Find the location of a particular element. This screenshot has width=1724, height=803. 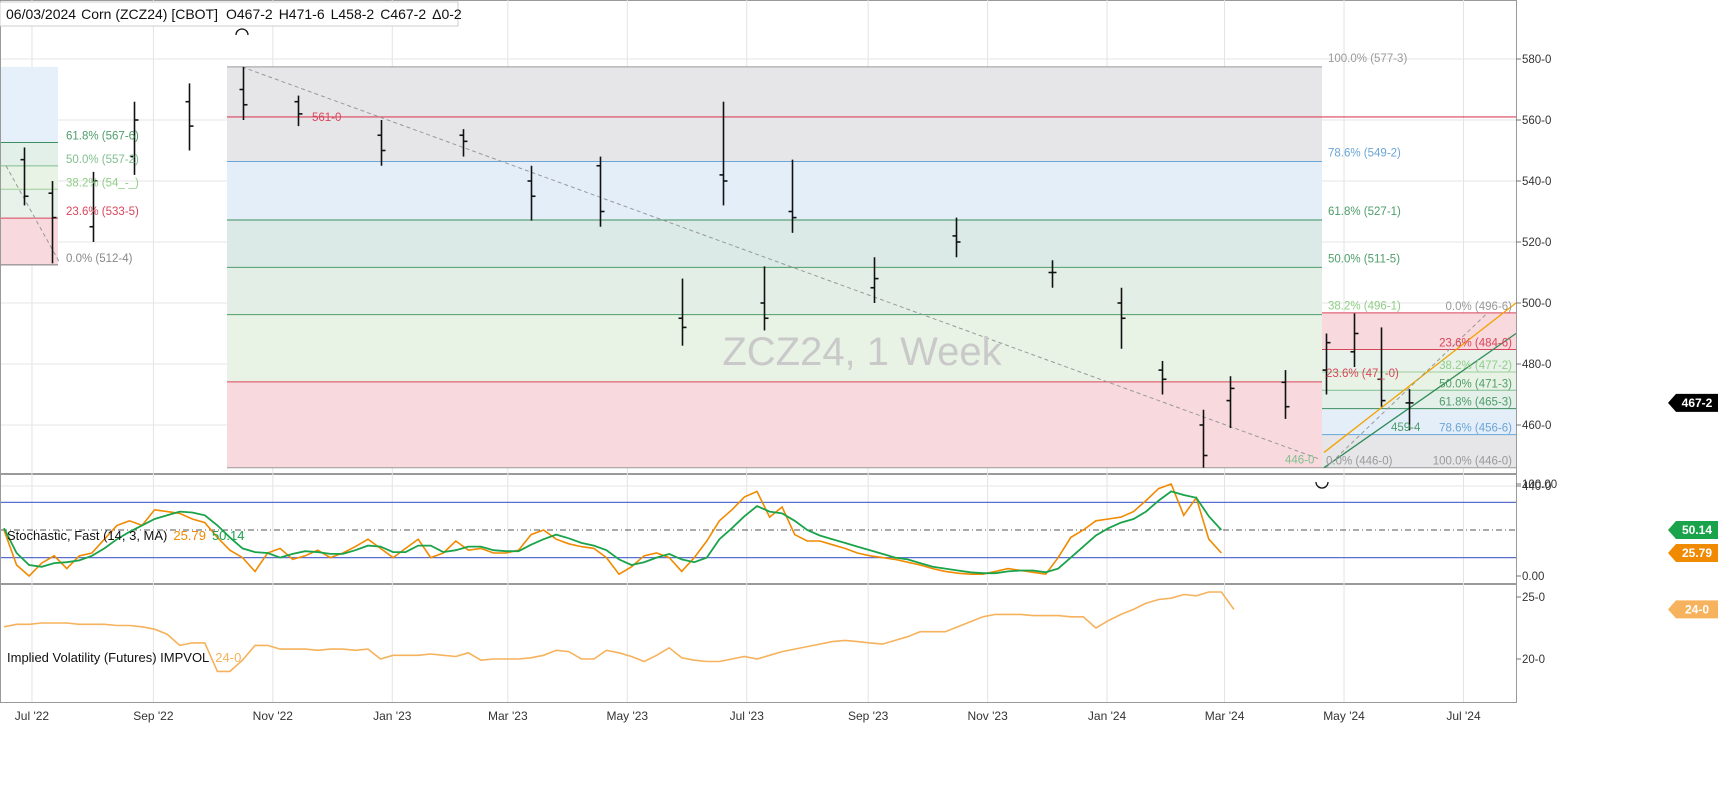

x-tick-label: Jan '23 is located at coordinates (392, 716).